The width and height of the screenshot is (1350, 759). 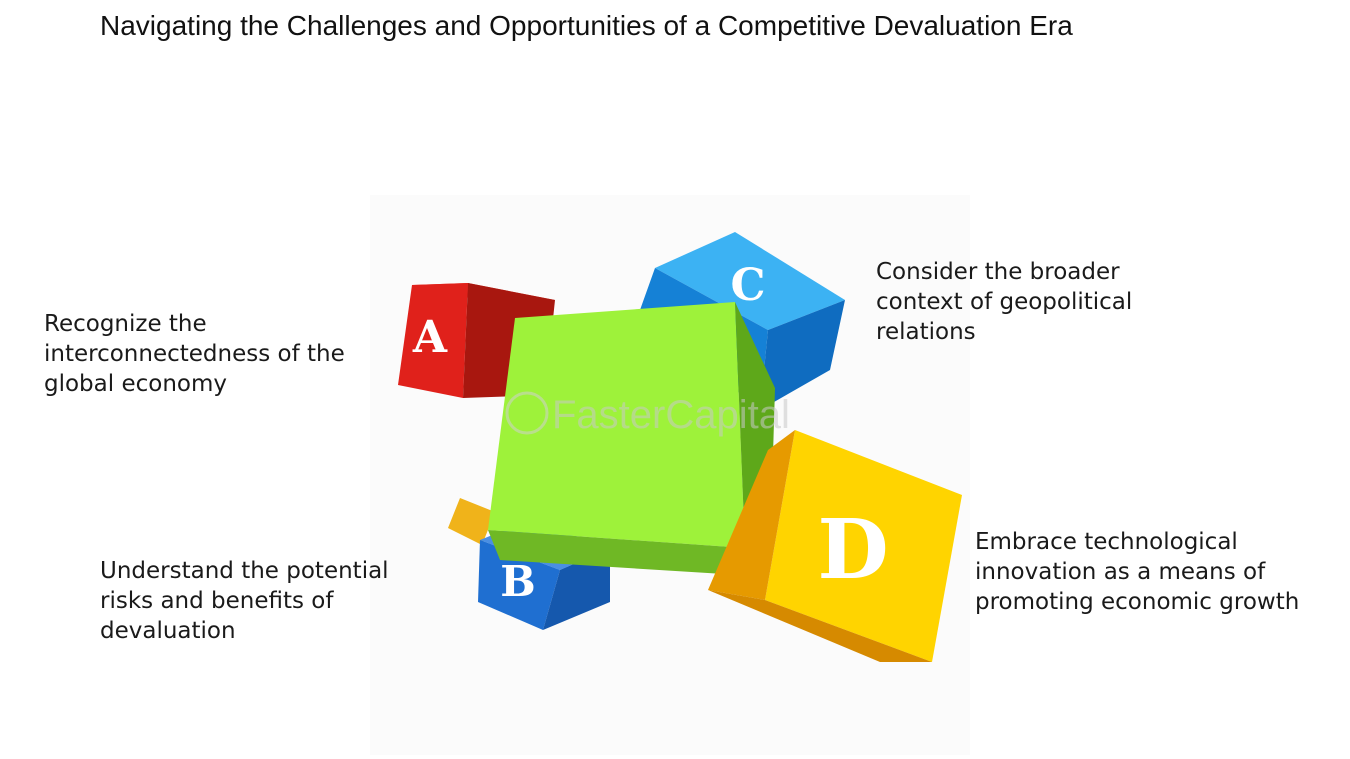 I want to click on callout-c-line: relations, so click(x=926, y=332).